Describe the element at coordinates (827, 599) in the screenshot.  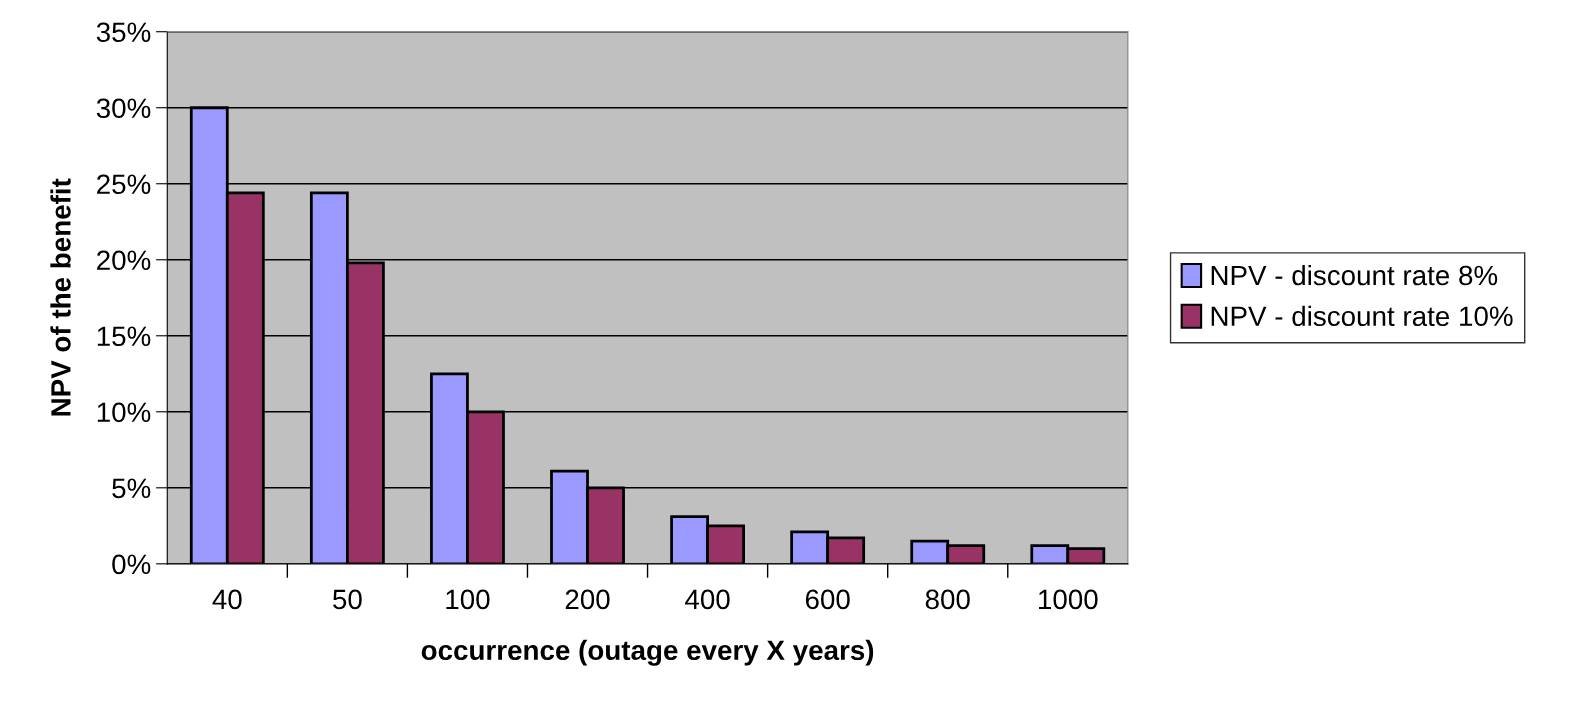
I see `x-tick-label: 600` at that location.